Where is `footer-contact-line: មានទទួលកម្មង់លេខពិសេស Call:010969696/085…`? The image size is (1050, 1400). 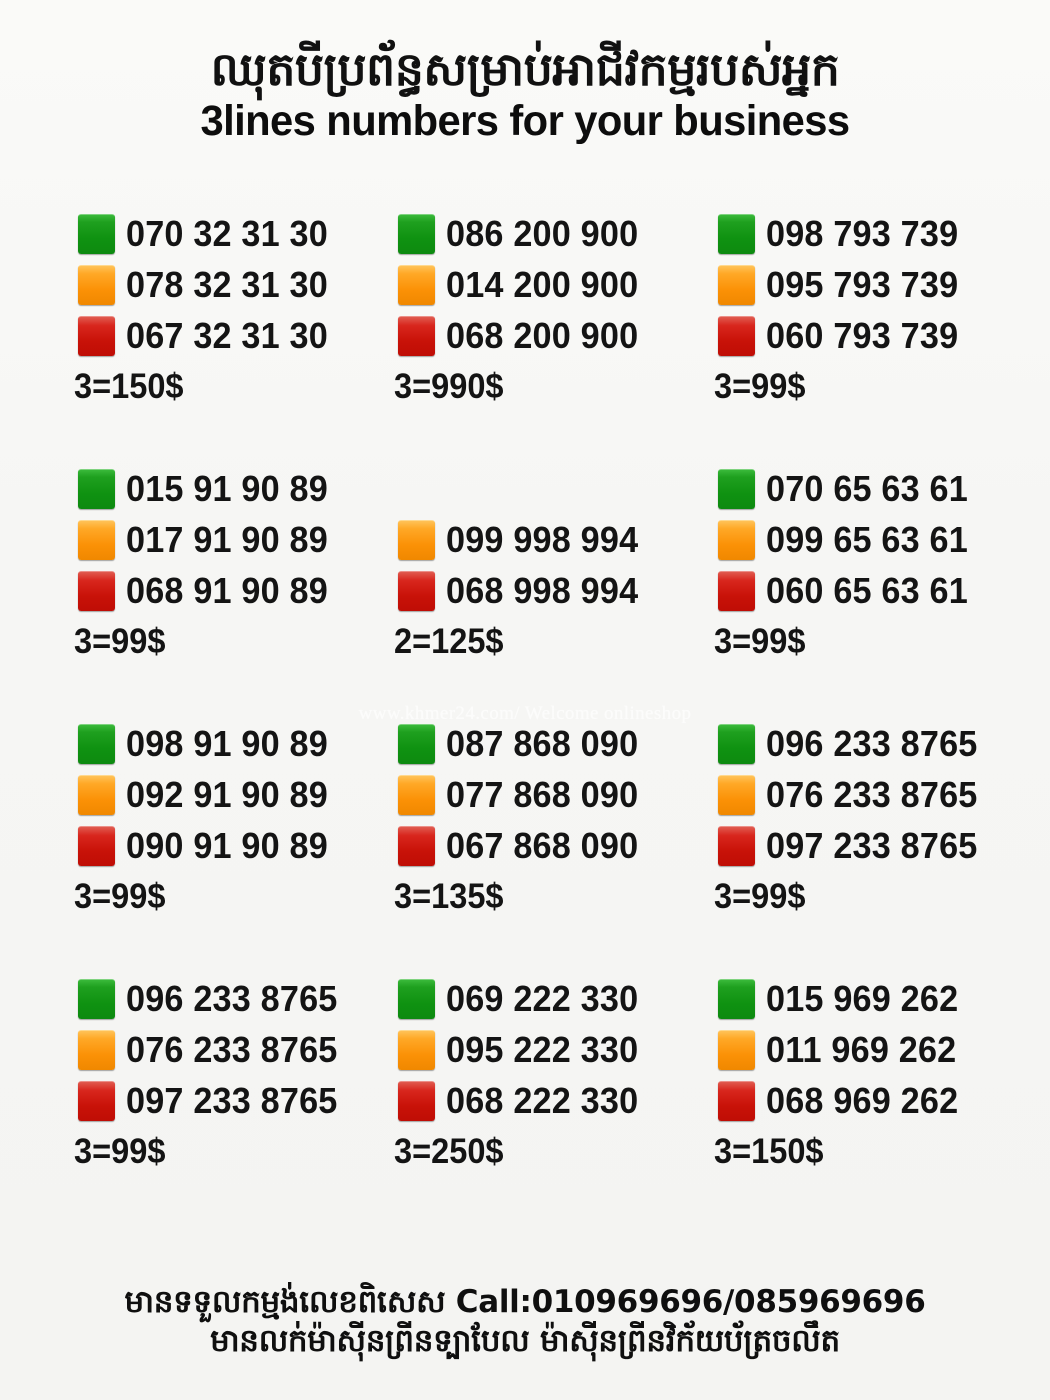 footer-contact-line: មានទទួលកម្មង់លេខពិសេស Call:010969696/085… is located at coordinates (525, 1301).